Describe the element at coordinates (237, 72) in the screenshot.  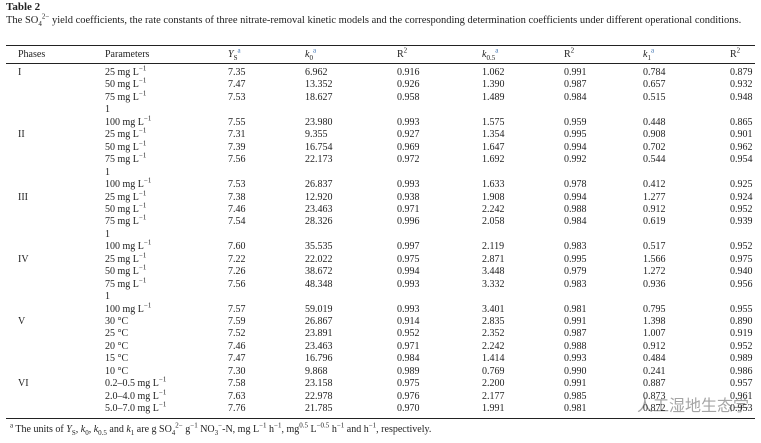
I see `value-cell: 7.35` at that location.